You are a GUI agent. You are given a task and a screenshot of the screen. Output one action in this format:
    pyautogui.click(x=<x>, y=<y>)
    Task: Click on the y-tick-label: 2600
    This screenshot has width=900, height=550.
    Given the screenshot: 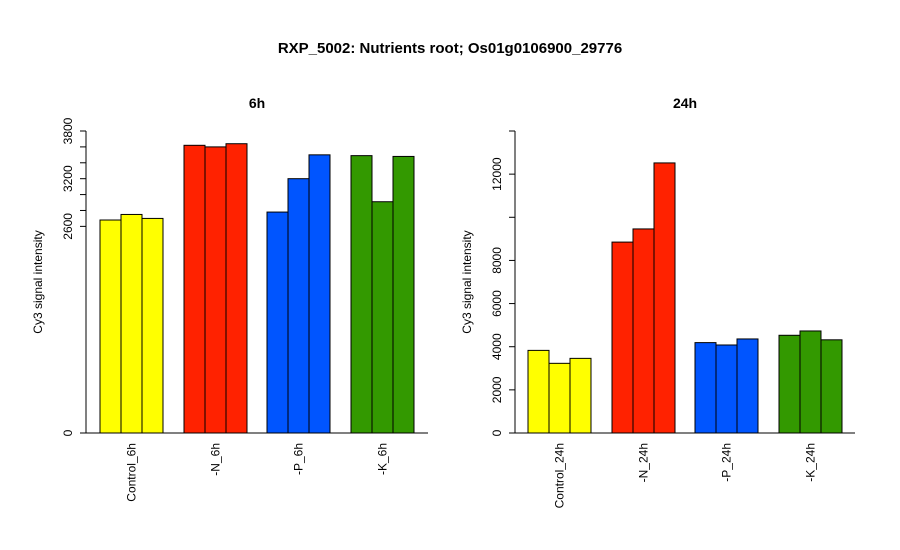 What is the action you would take?
    pyautogui.click(x=68, y=226)
    